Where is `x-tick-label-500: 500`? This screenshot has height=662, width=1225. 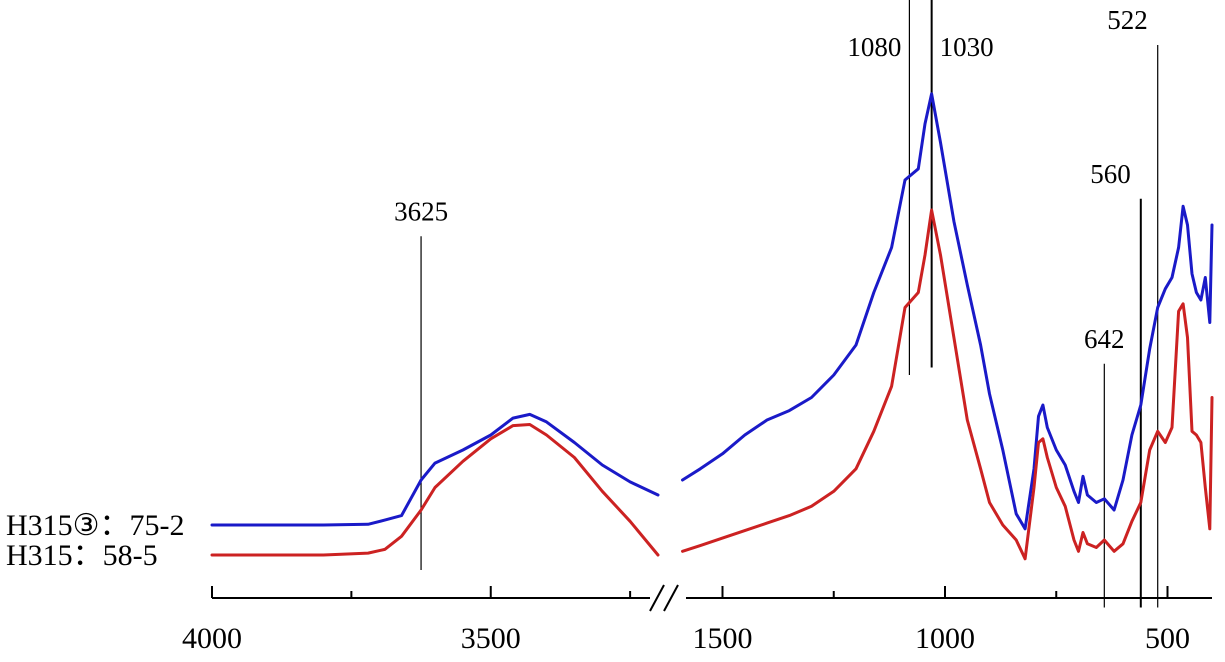 x-tick-label-500: 500 is located at coordinates (1167, 638).